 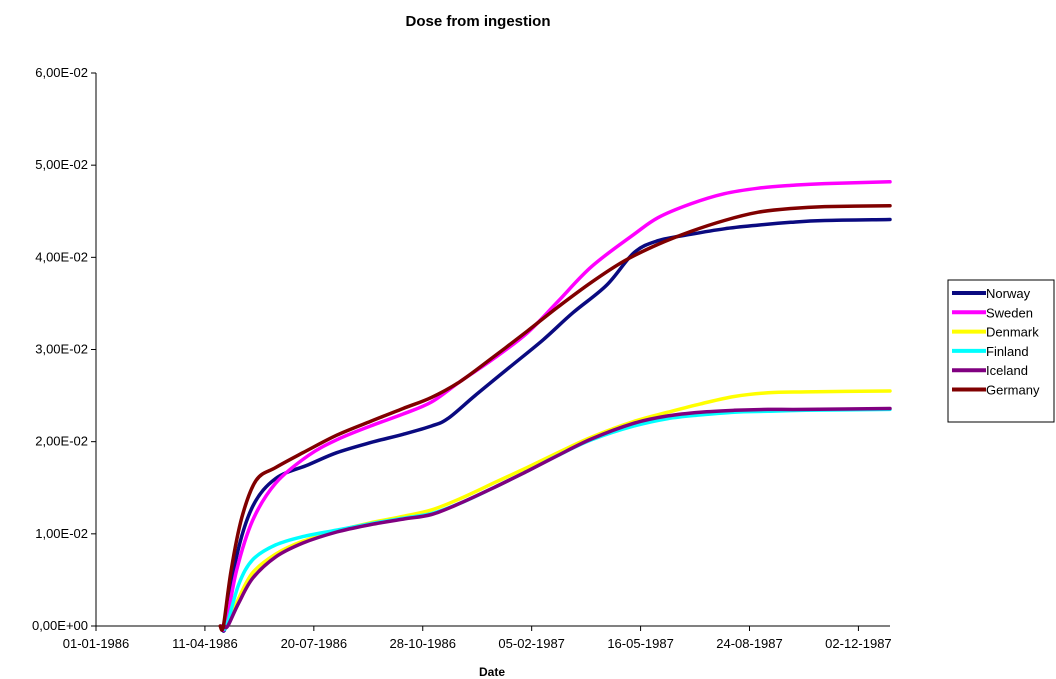 I want to click on x-tick-label: 24-08-1987, so click(x=749, y=643).